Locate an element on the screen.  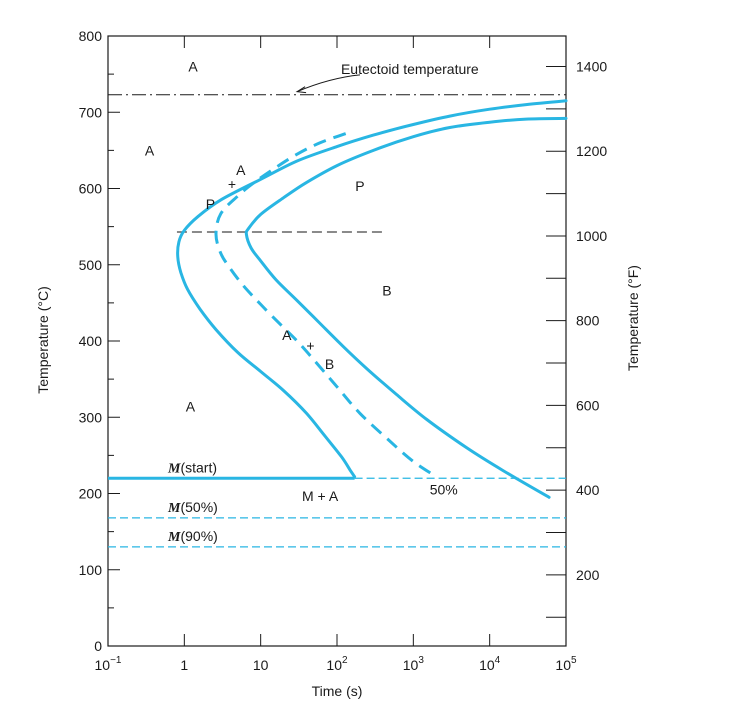
y-right-tick-label: 400 is located at coordinates (588, 490).